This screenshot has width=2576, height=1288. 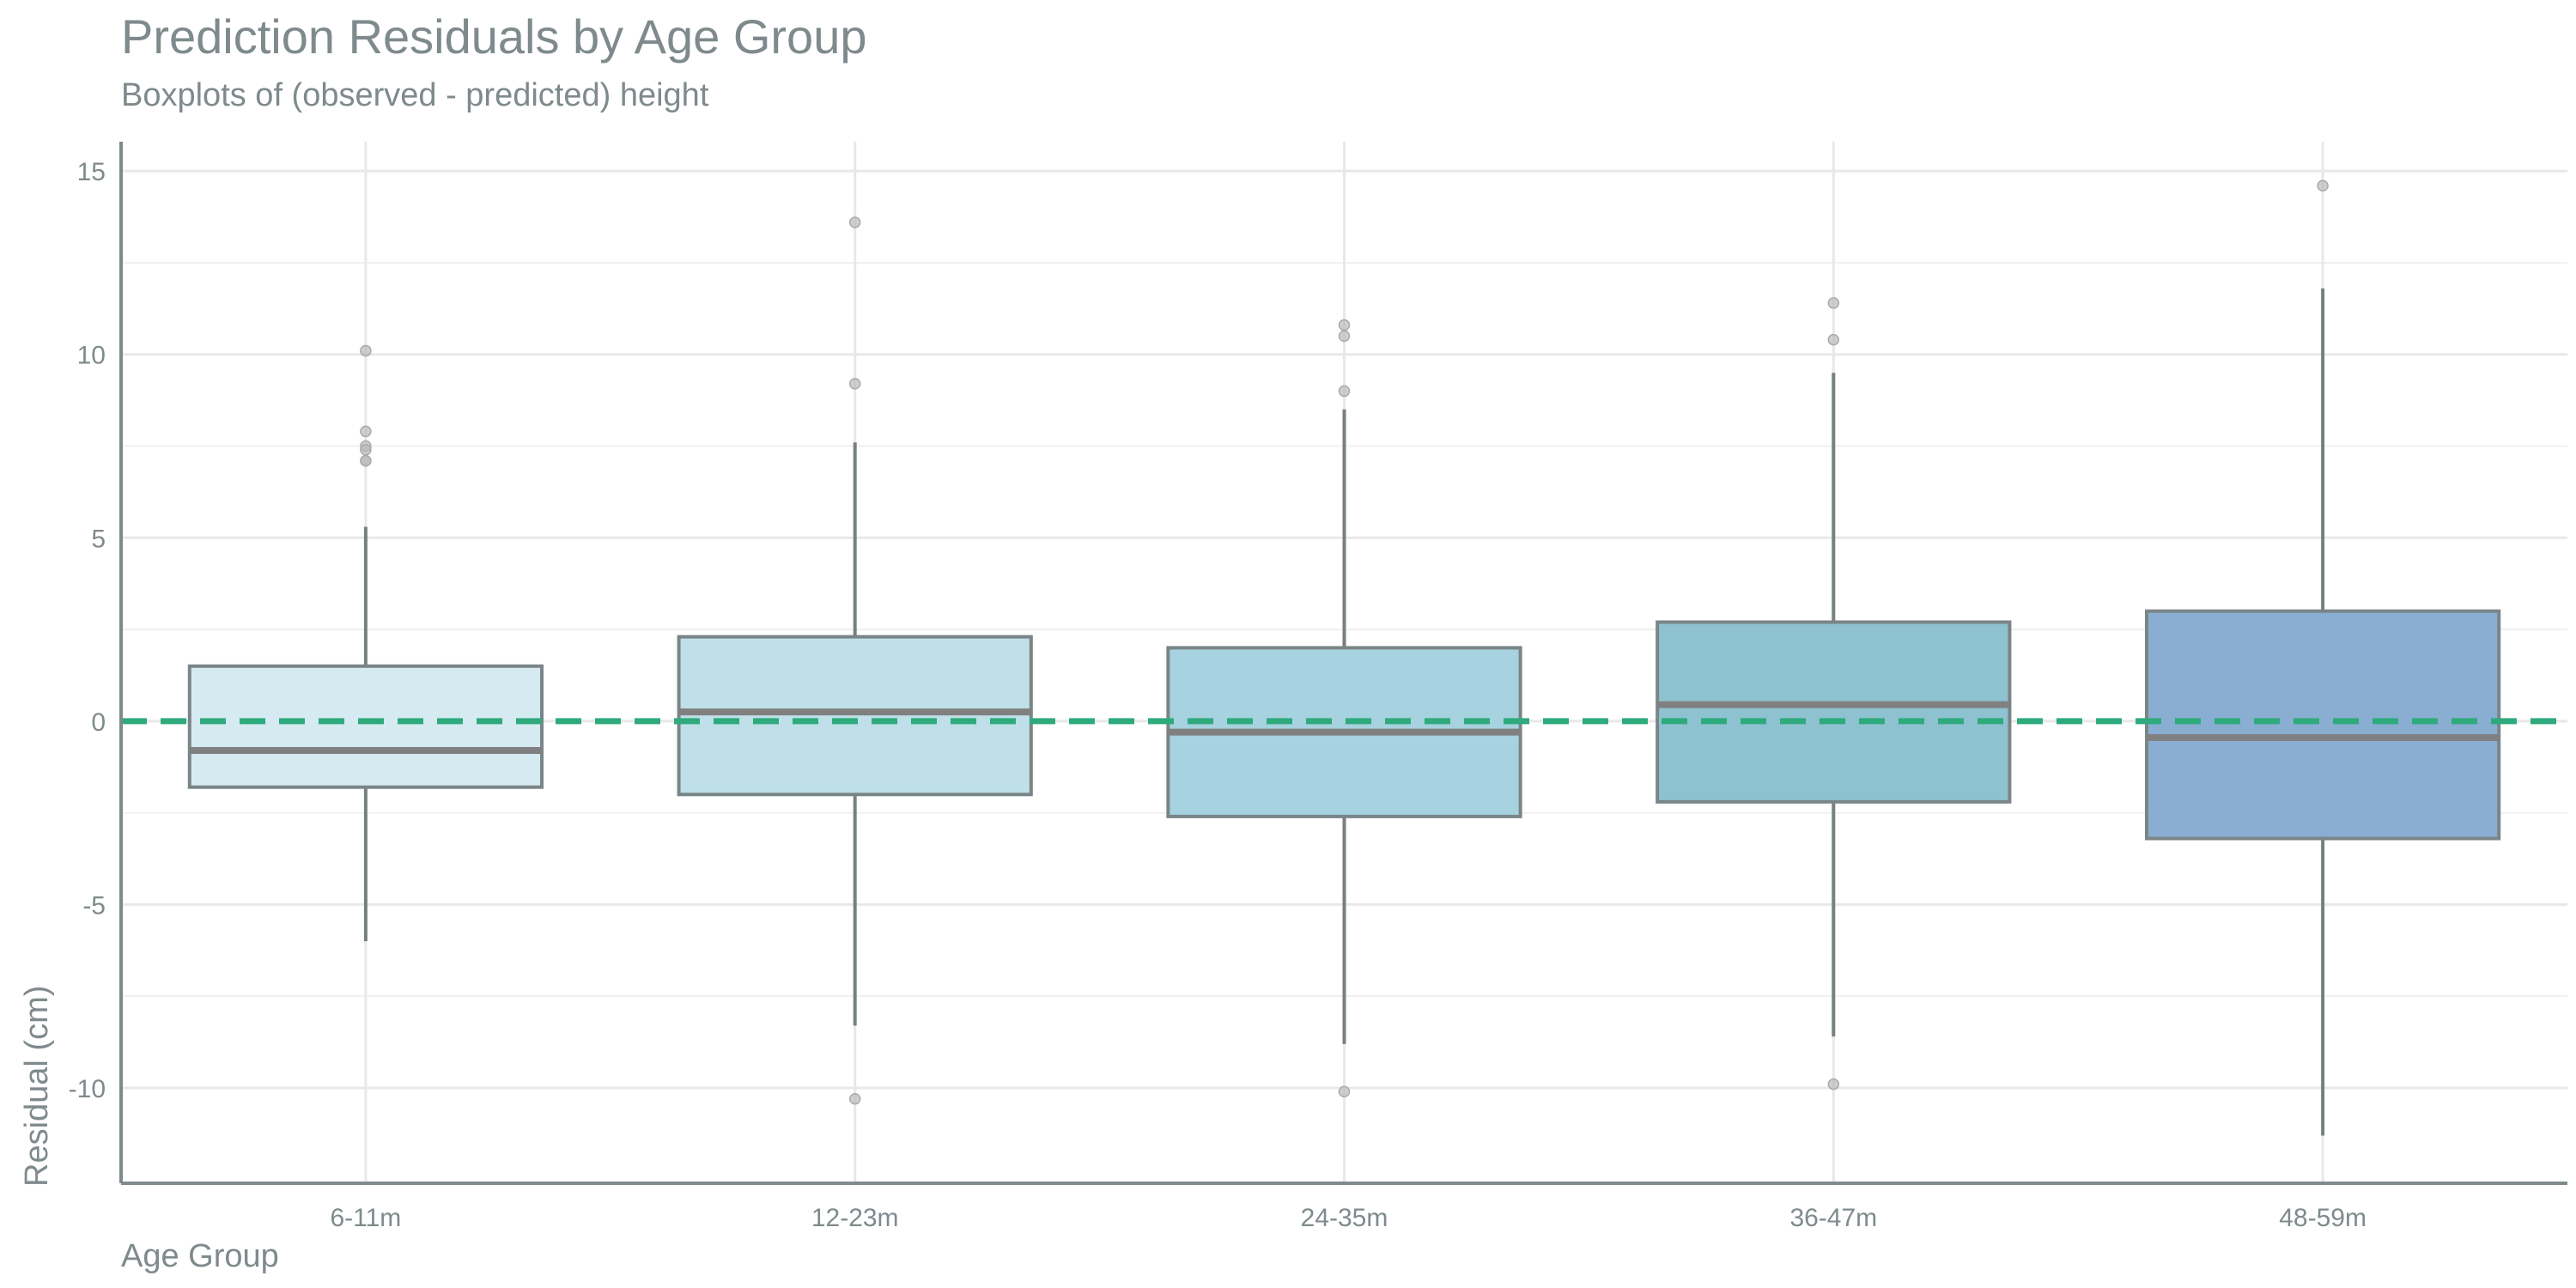 I want to click on y-tick-label: -5, so click(x=94, y=906).